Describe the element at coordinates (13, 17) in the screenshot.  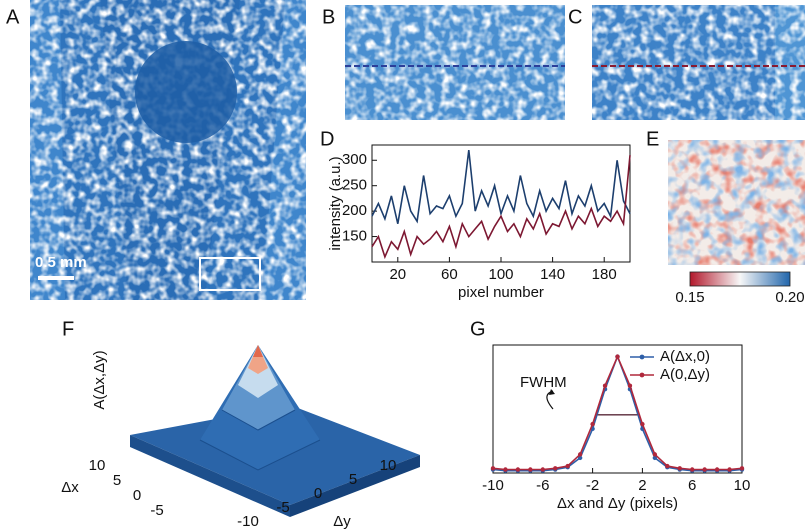
I see `panel-label: A` at that location.